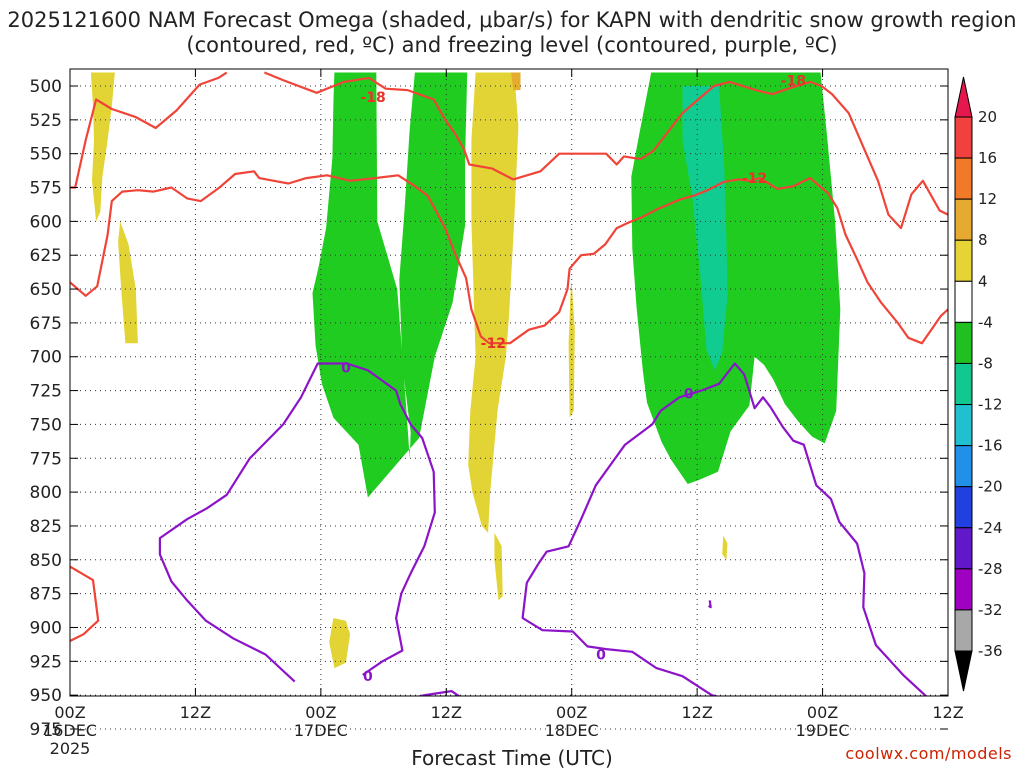  Describe the element at coordinates (990, 528) in the screenshot. I see `colorbar-label-10: -24` at that location.